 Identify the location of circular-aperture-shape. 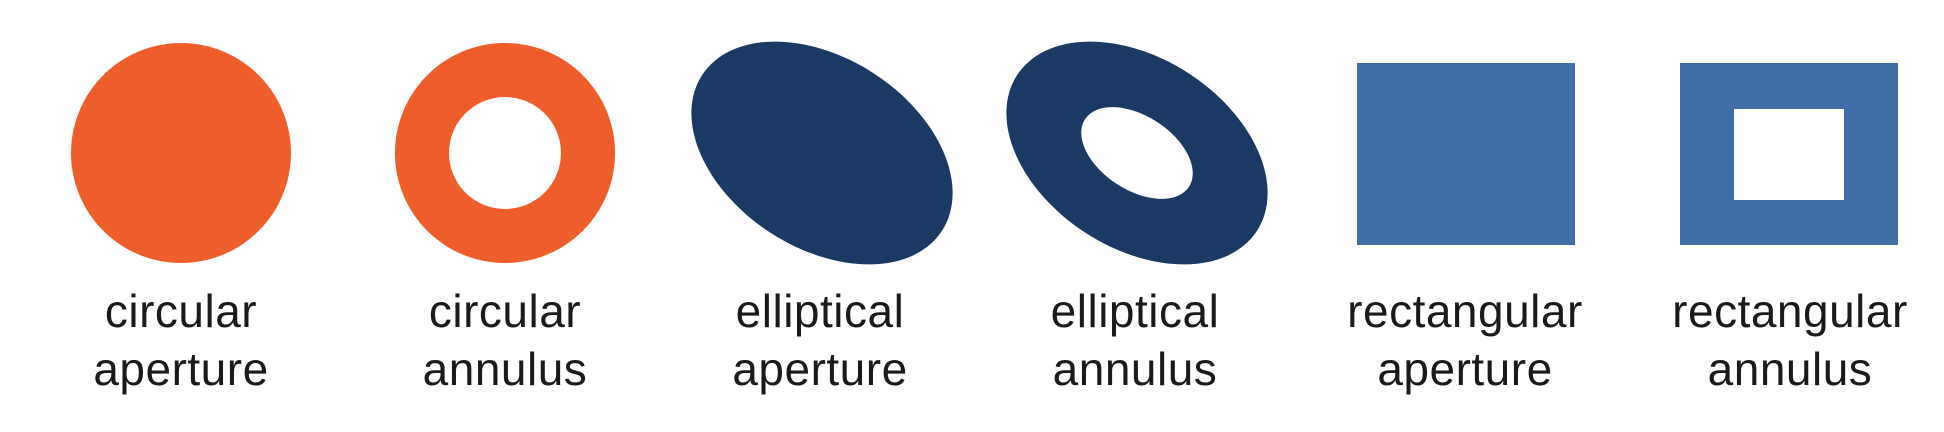
(181, 153).